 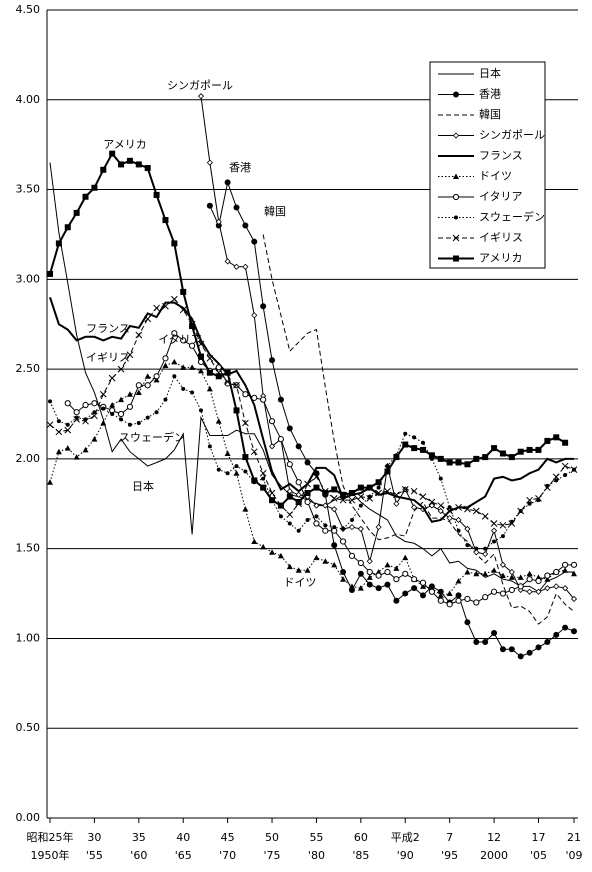 What do you see at coordinates (28, 9) in the screenshot?
I see `y-tick-label: 4.50` at bounding box center [28, 9].